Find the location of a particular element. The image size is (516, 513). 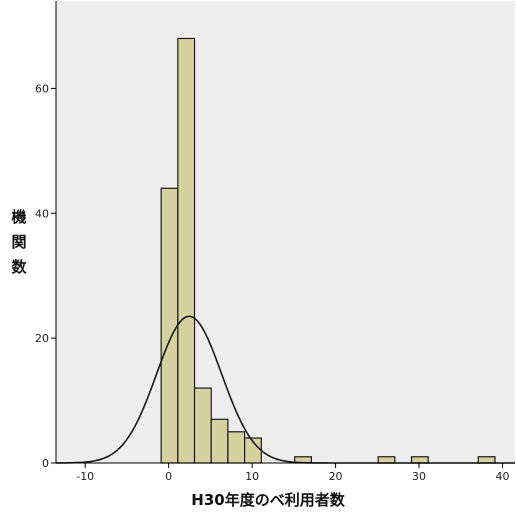

x-tick-label: 10 is located at coordinates (252, 476).